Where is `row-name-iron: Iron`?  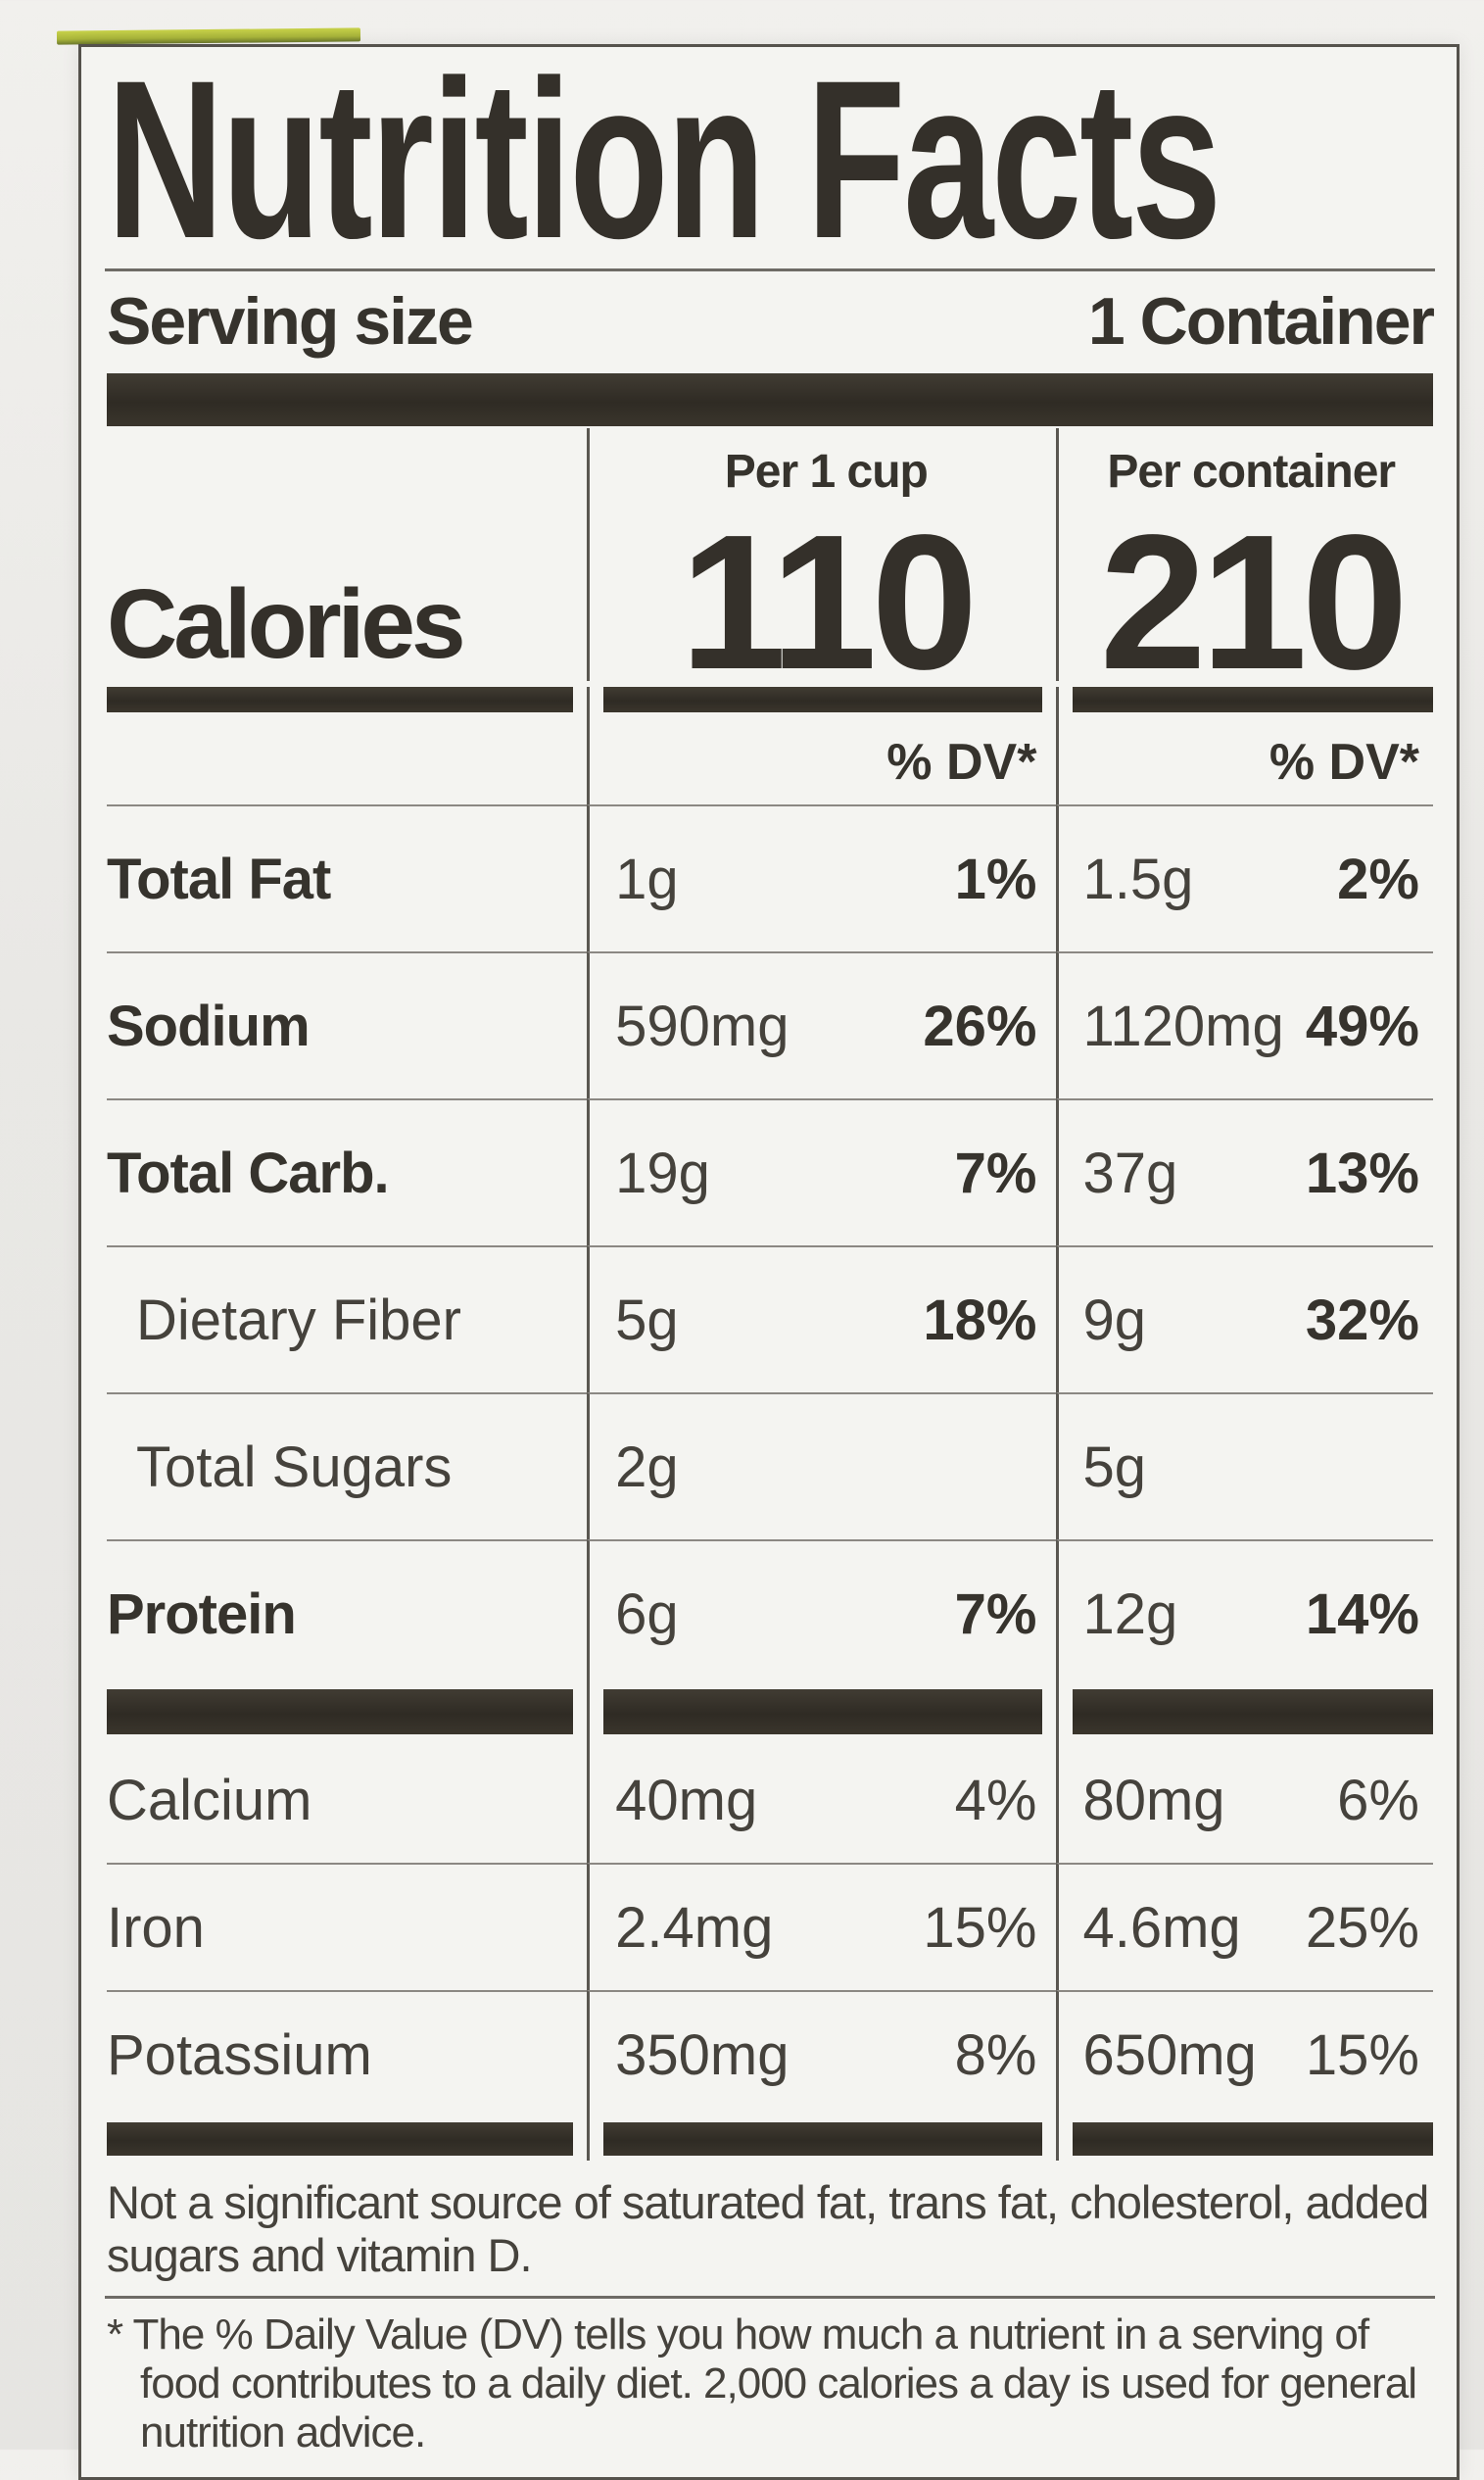 row-name-iron: Iron is located at coordinates (347, 1926).